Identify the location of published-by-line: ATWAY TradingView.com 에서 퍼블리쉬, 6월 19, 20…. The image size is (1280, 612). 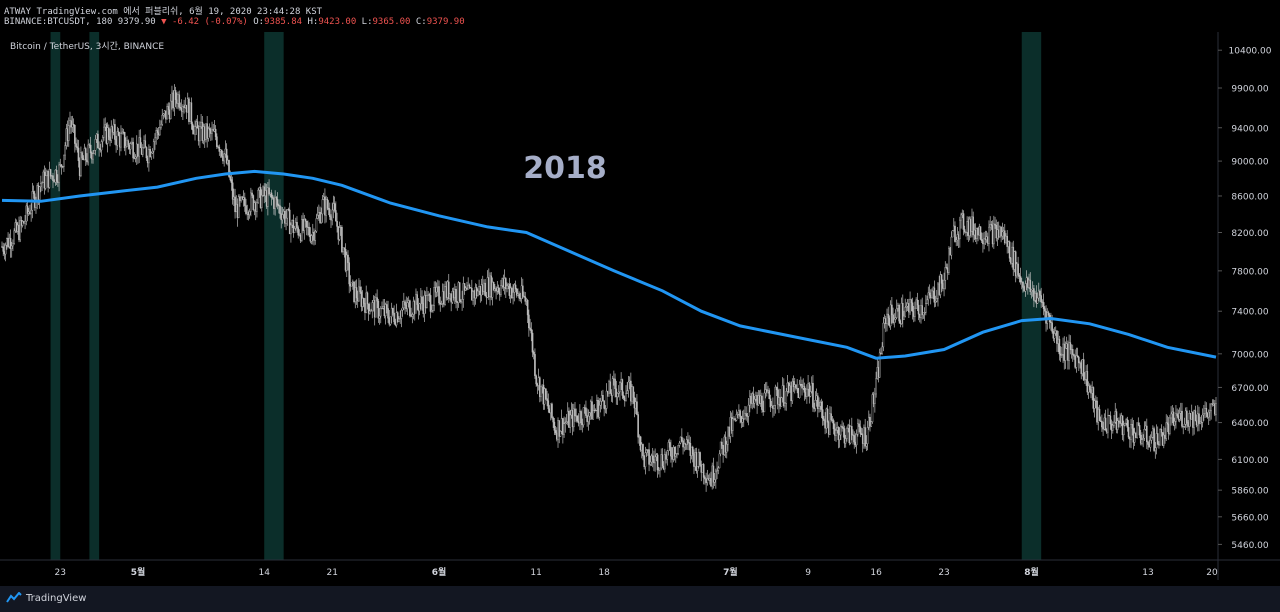
(163, 10).